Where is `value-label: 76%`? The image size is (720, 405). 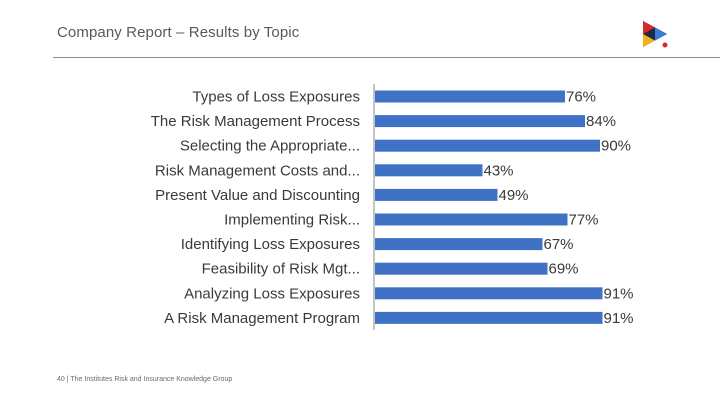 value-label: 76% is located at coordinates (581, 97).